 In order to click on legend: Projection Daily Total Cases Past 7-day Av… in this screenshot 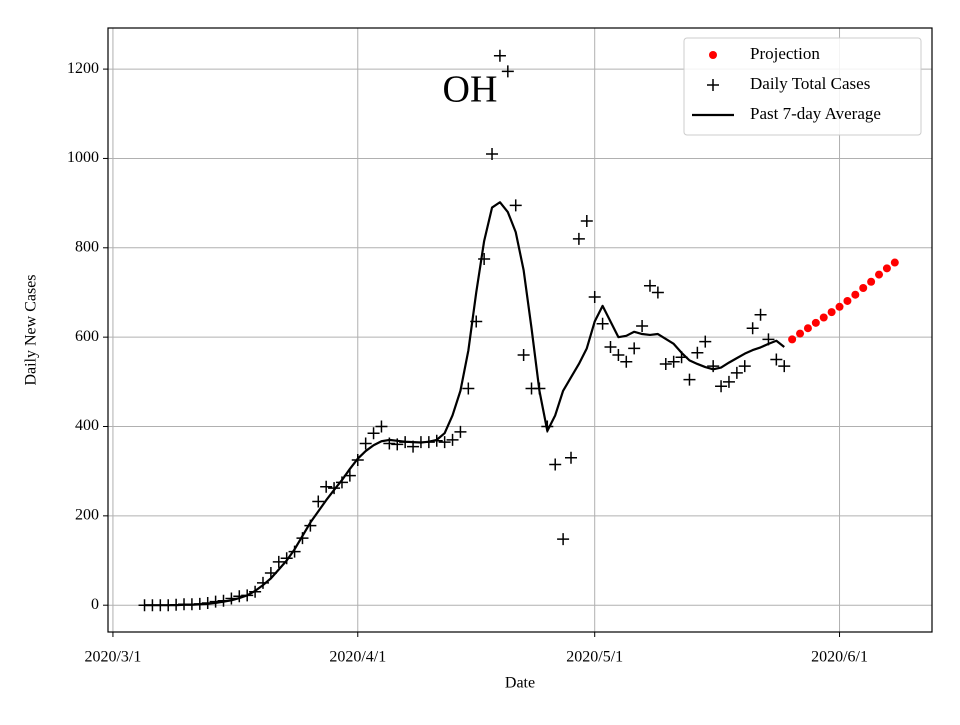, I will do `click(802, 86)`.